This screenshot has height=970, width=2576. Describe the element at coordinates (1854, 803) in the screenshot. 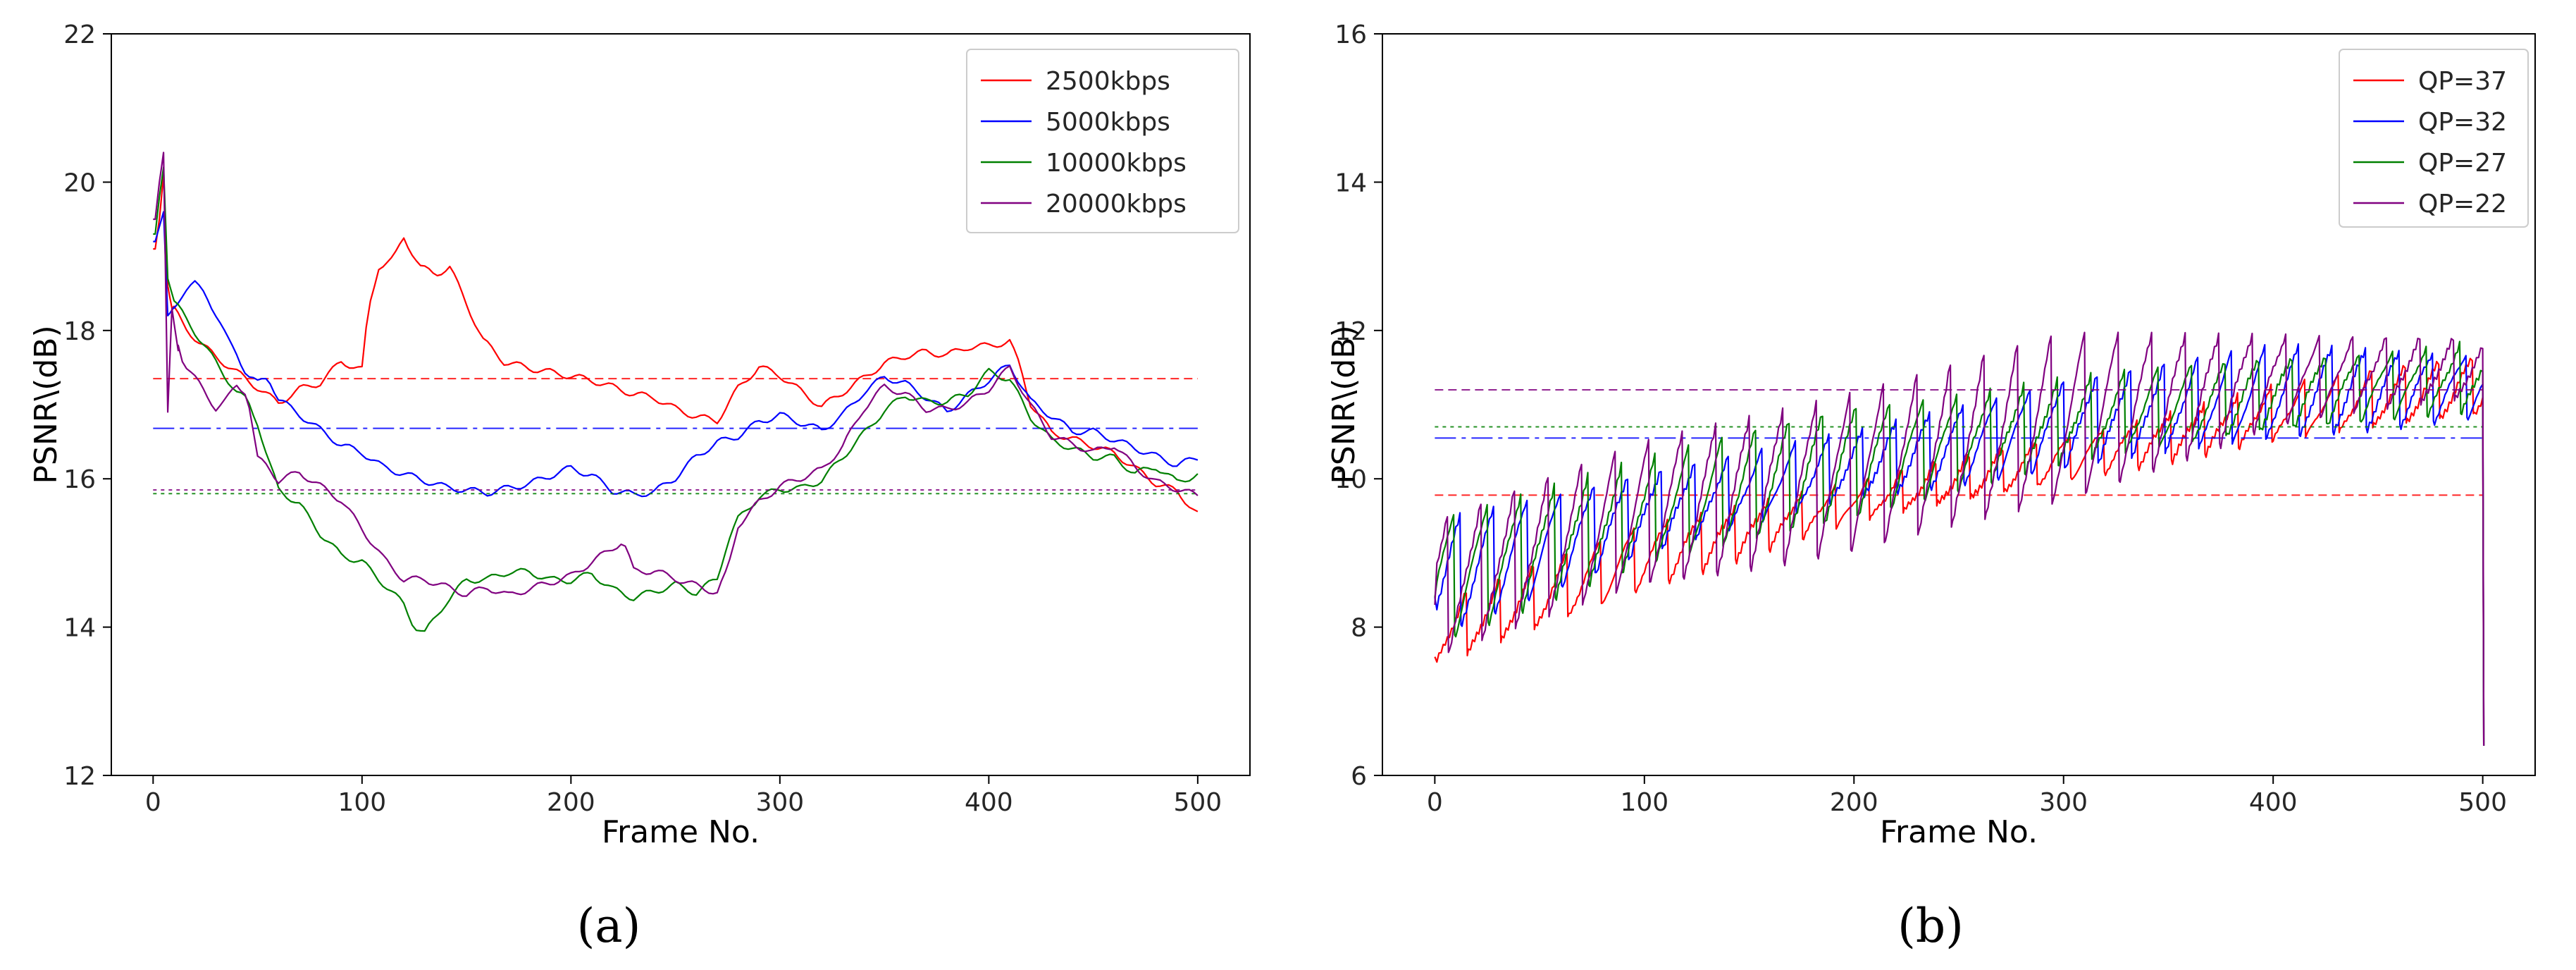

I see `chart-b-x-tick-label: 200` at that location.